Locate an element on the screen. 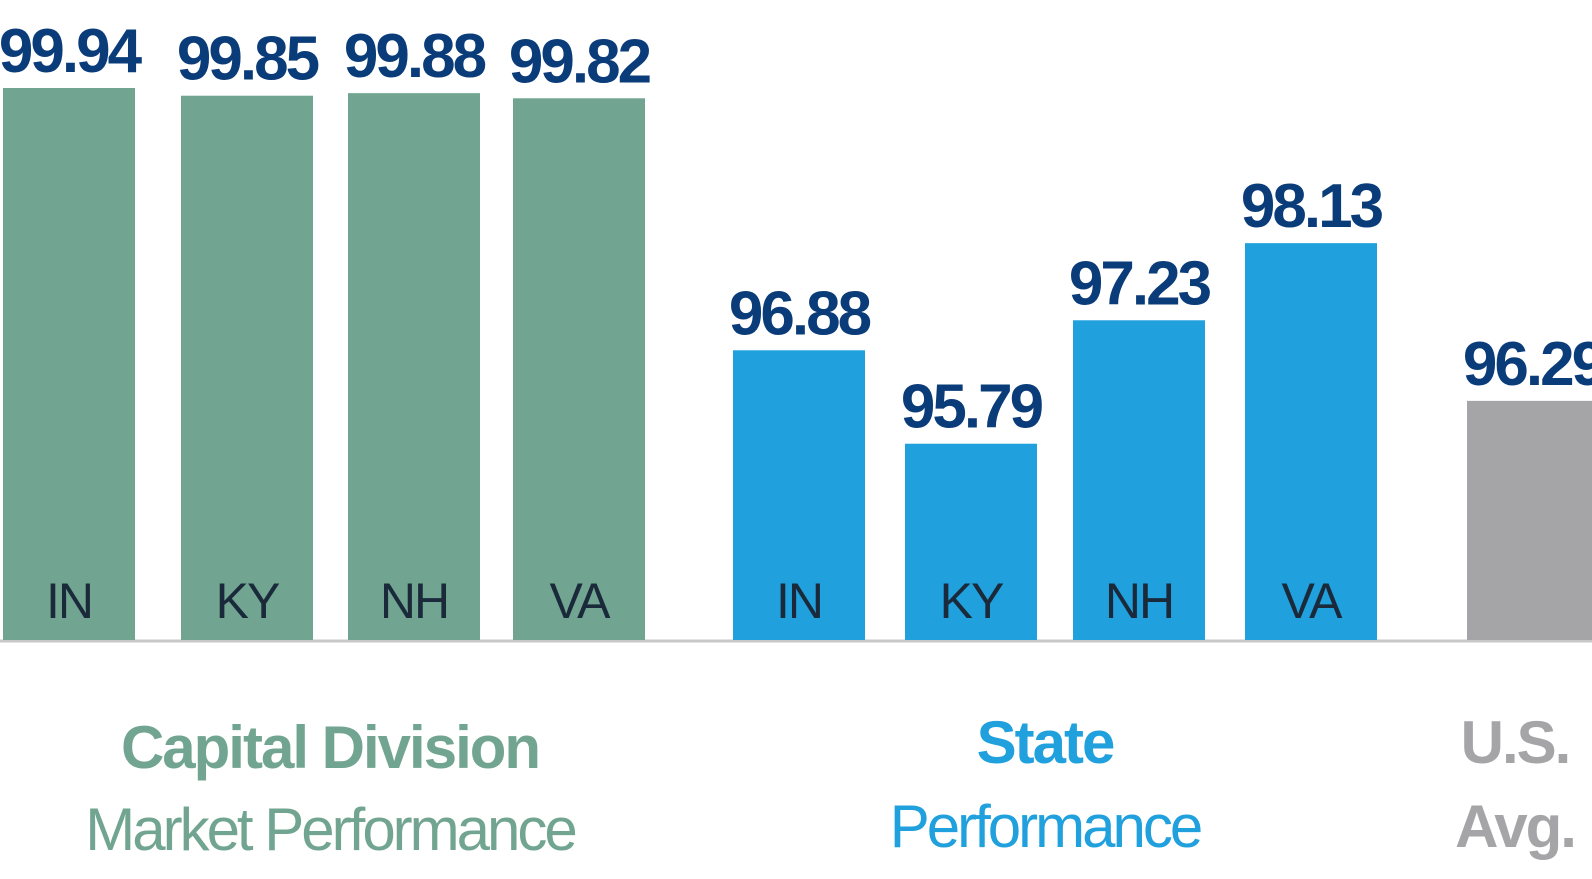 Image resolution: width=1592 pixels, height=879 pixels. group-subtitle-state-performance: Performance is located at coordinates (1046, 826).